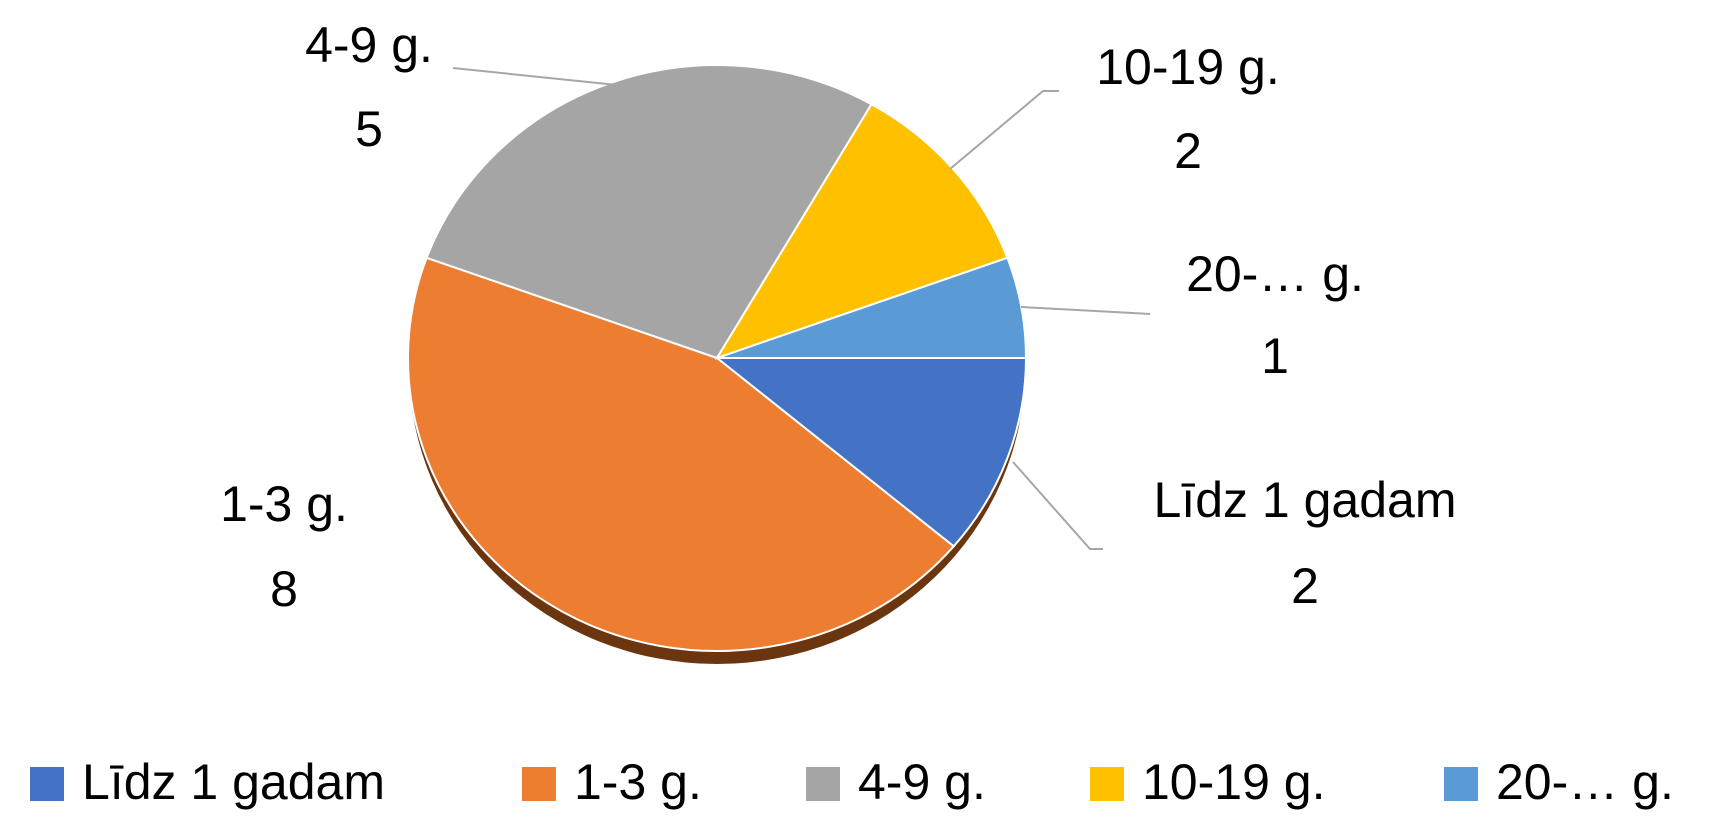 The width and height of the screenshot is (1712, 818). I want to click on legend-label: 4-9 g., so click(922, 782).